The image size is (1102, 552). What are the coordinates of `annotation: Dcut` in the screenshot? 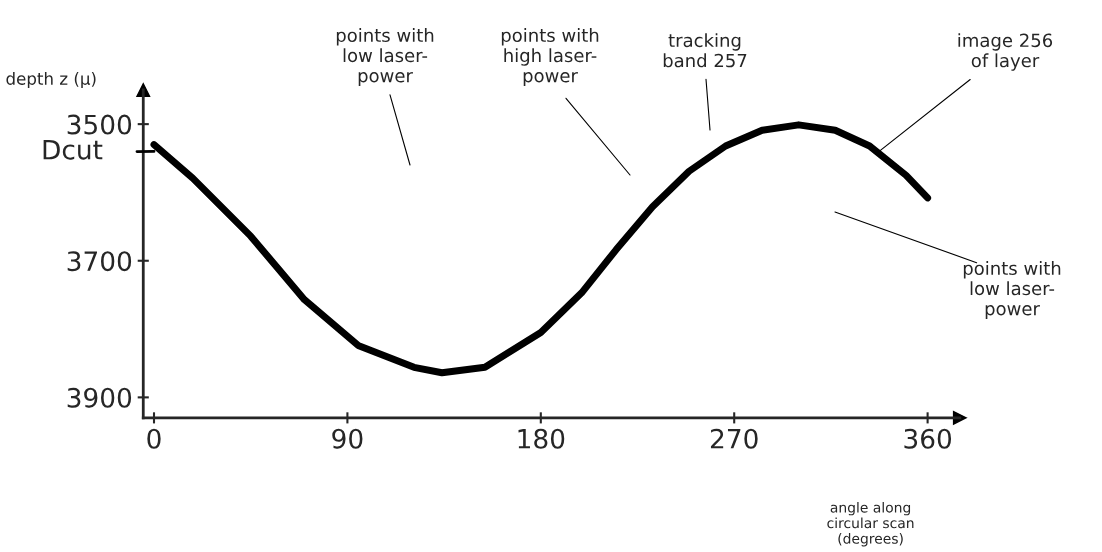 It's located at (73, 150).